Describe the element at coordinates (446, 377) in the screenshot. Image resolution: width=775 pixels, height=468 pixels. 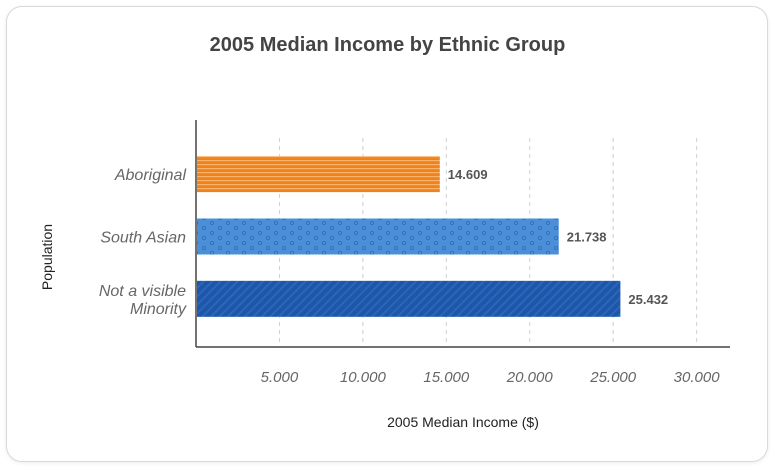
I see `x-tick-label: 15.000` at that location.